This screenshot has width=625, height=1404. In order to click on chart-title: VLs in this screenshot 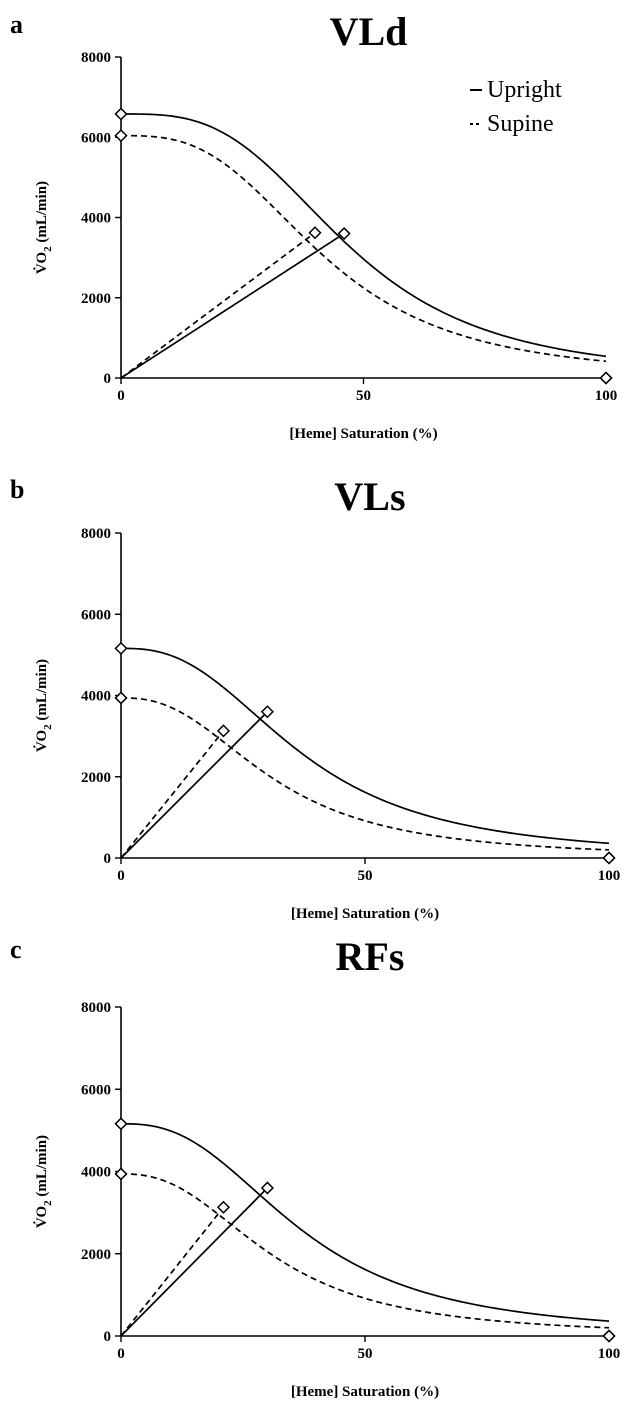, I will do `click(369, 496)`.